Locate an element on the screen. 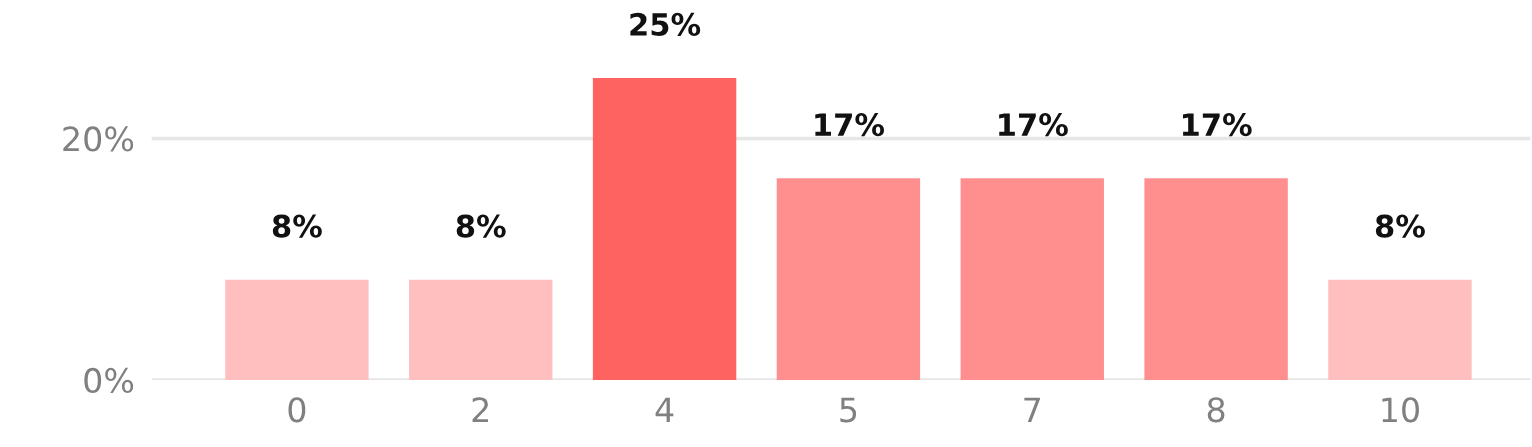 This screenshot has height=447, width=1532. x-tick-label: 7 is located at coordinates (1032, 409).